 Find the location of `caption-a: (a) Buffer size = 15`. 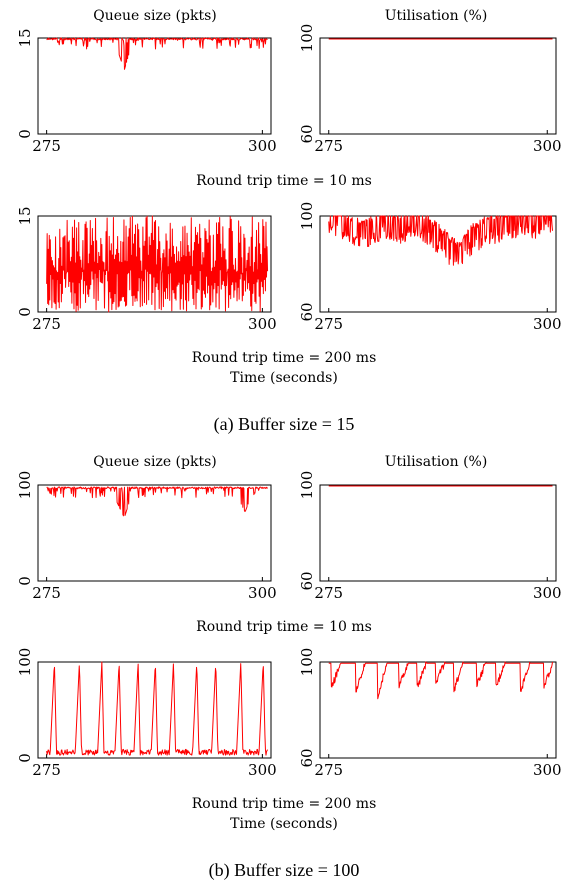

caption-a: (a) Buffer size = 15 is located at coordinates (284, 424).